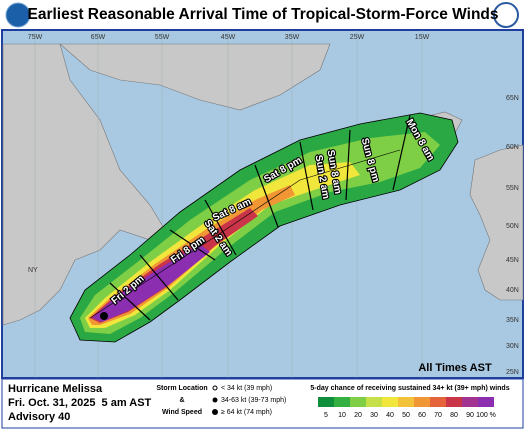 The image size is (525, 430). What do you see at coordinates (253, 400) in the screenshot?
I see `key-item: 34-63 kt (39-73 mph)` at bounding box center [253, 400].